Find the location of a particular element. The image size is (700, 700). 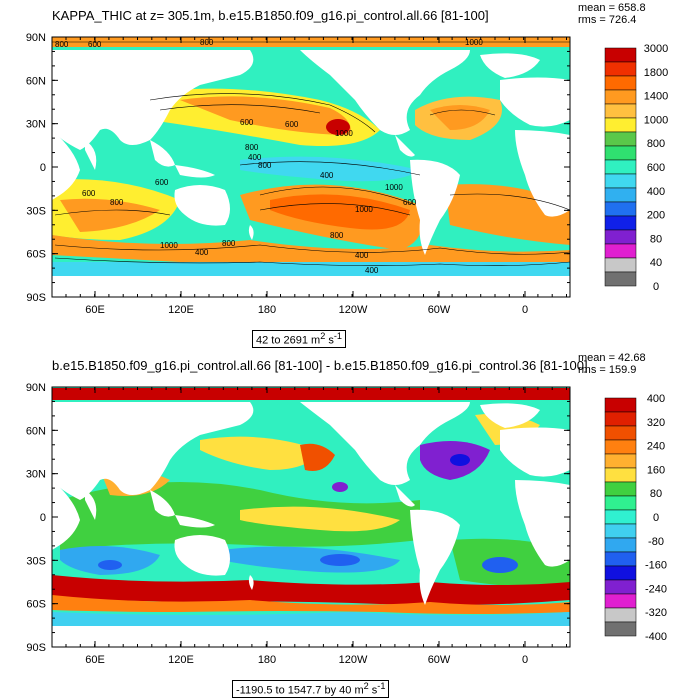

lat-tick-label: 60S is located at coordinates (36, 255).